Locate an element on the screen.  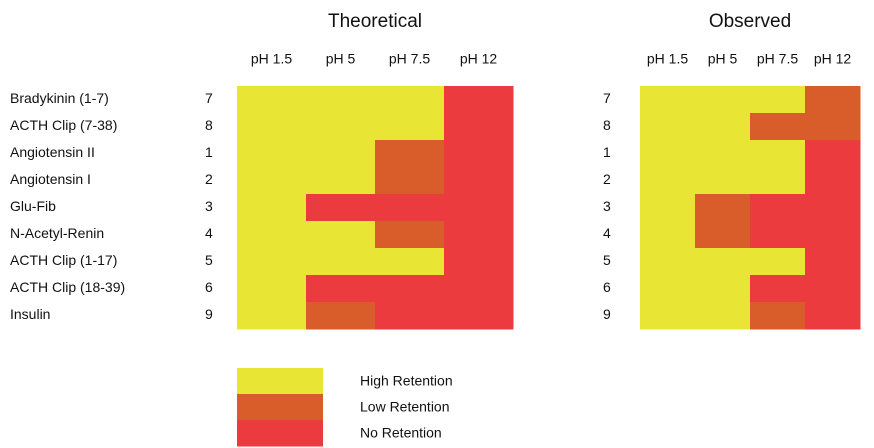
row-name: Insulin is located at coordinates (30, 314).